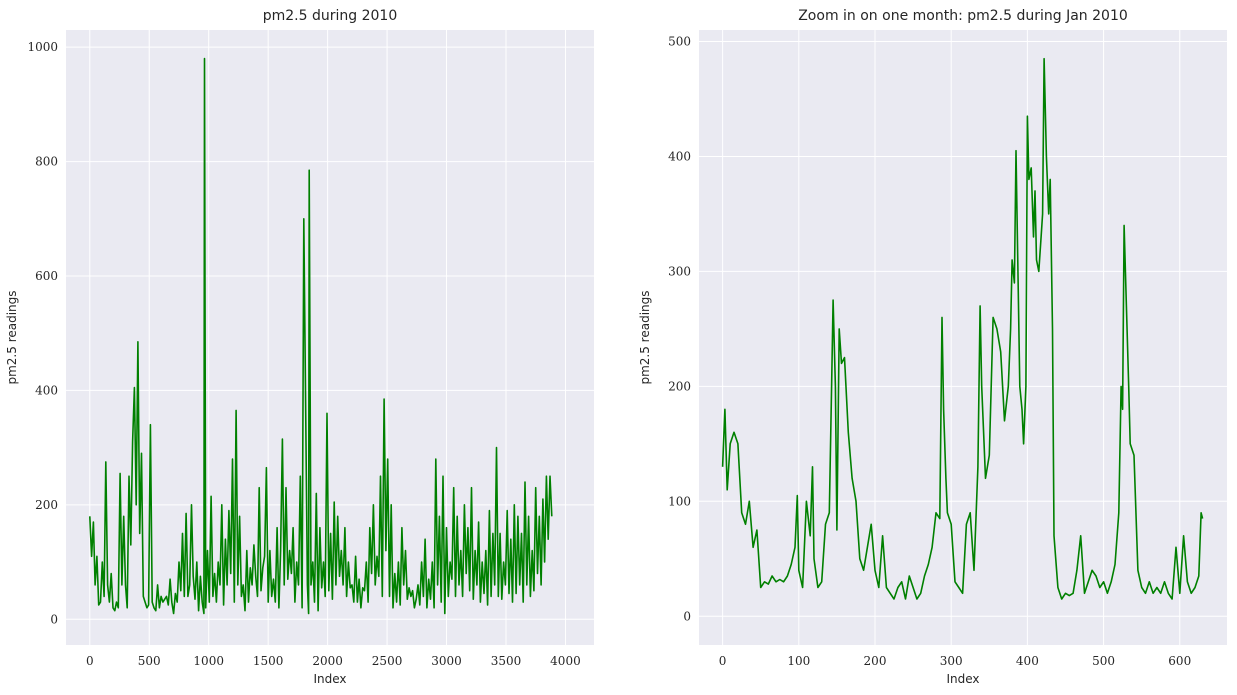 This screenshot has width=1237, height=695. Describe the element at coordinates (565, 661) in the screenshot. I see `x-tick-label: 4000` at that location.